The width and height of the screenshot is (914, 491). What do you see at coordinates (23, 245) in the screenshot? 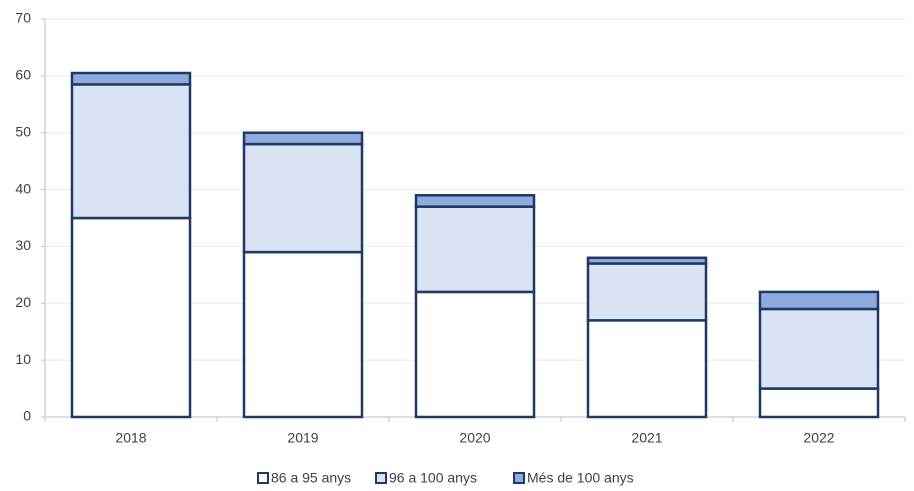
I see `y-tick-label: 30` at bounding box center [23, 245].